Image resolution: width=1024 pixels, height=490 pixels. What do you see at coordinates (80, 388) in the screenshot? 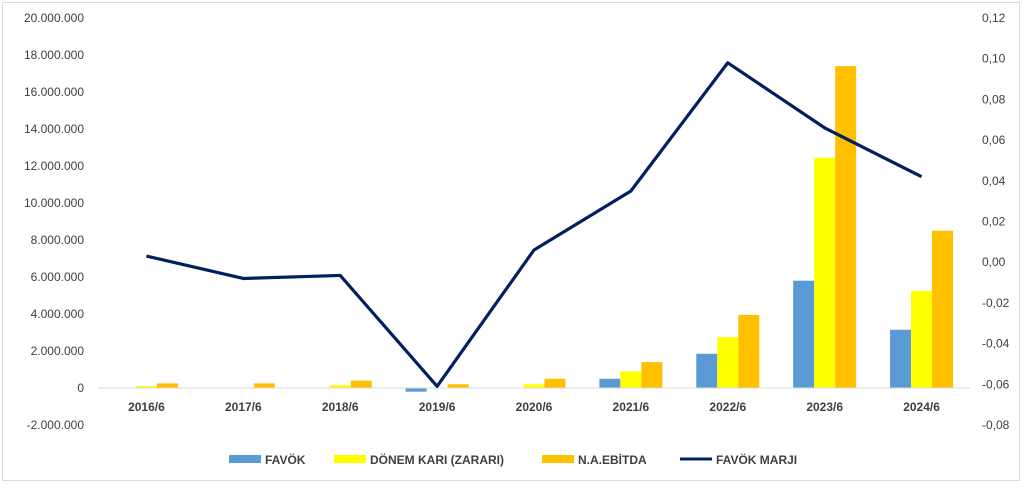
I see `left-tick-label: 0` at bounding box center [80, 388].